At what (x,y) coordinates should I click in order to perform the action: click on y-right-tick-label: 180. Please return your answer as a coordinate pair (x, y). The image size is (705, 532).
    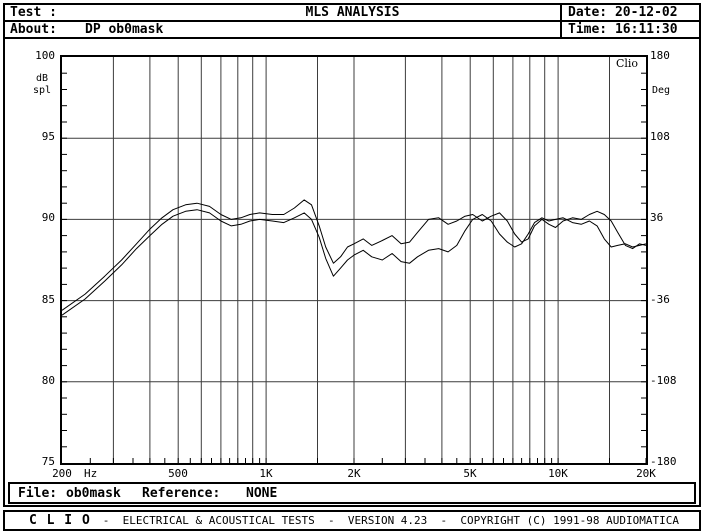
    Looking at the image, I should click on (660, 55).